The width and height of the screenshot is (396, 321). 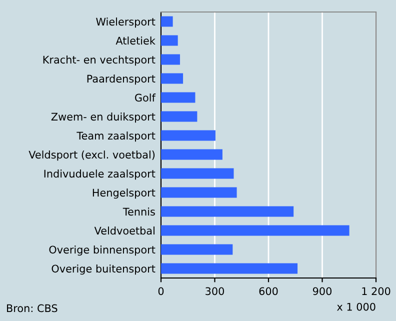 What do you see at coordinates (161, 291) in the screenshot?
I see `x-tick-label: 0` at bounding box center [161, 291].